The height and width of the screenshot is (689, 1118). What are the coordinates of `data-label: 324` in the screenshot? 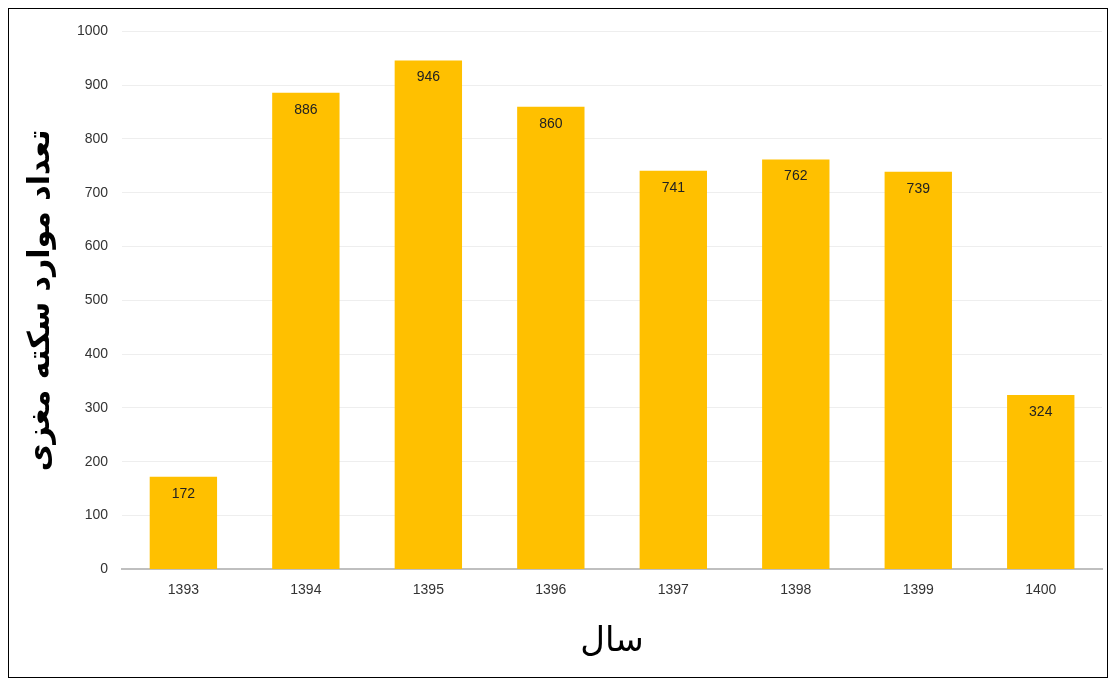 It's located at (1041, 410).